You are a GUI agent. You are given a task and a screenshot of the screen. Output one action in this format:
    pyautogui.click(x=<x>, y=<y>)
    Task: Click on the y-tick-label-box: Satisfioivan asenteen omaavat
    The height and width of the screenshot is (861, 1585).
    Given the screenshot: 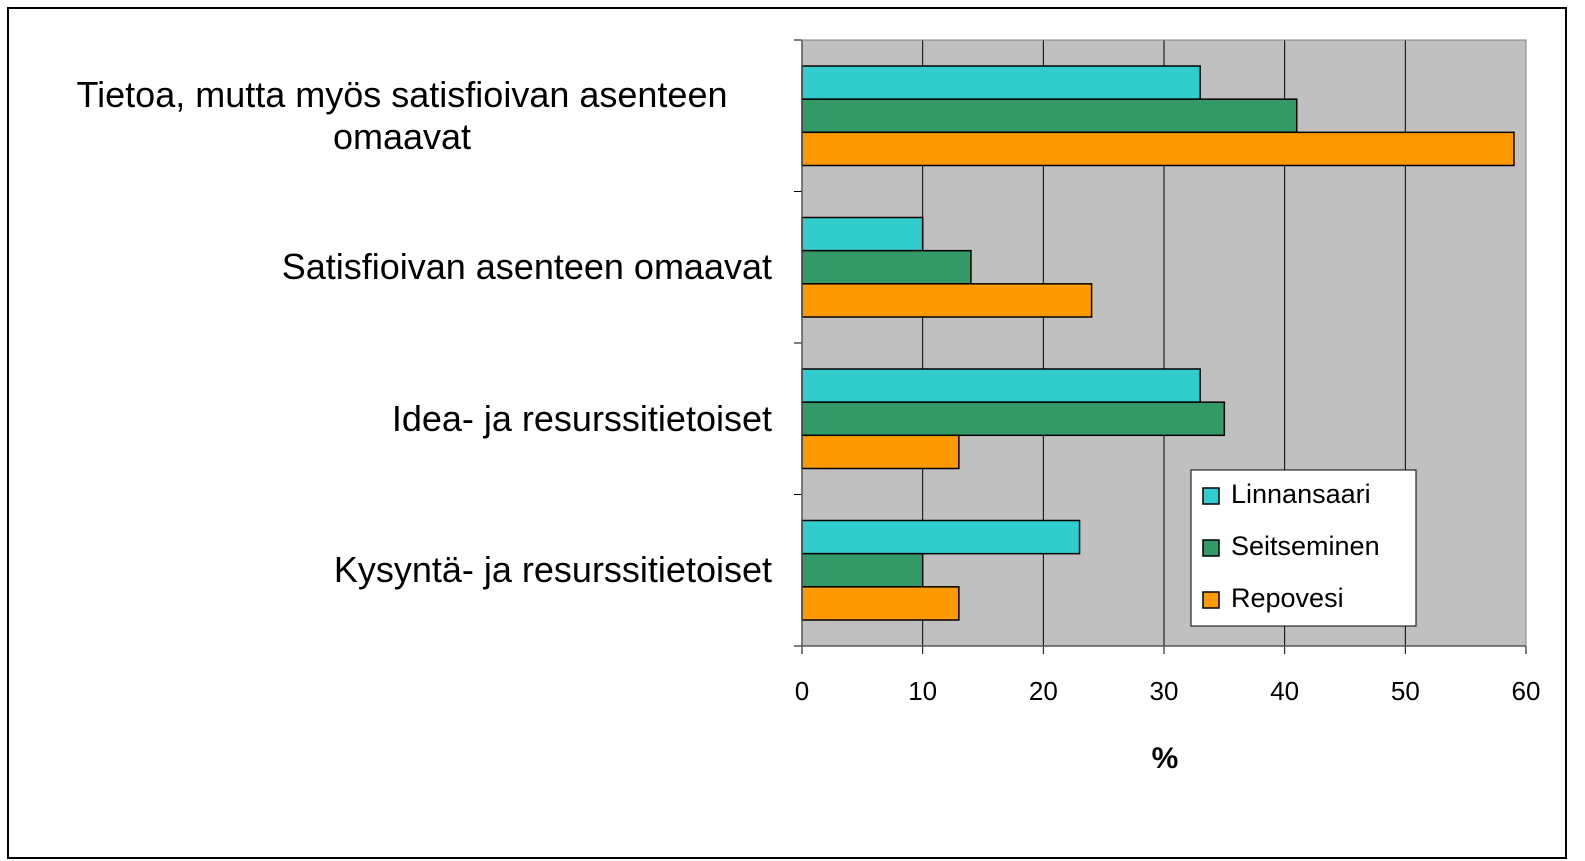 What is the action you would take?
    pyautogui.click(x=392, y=268)
    